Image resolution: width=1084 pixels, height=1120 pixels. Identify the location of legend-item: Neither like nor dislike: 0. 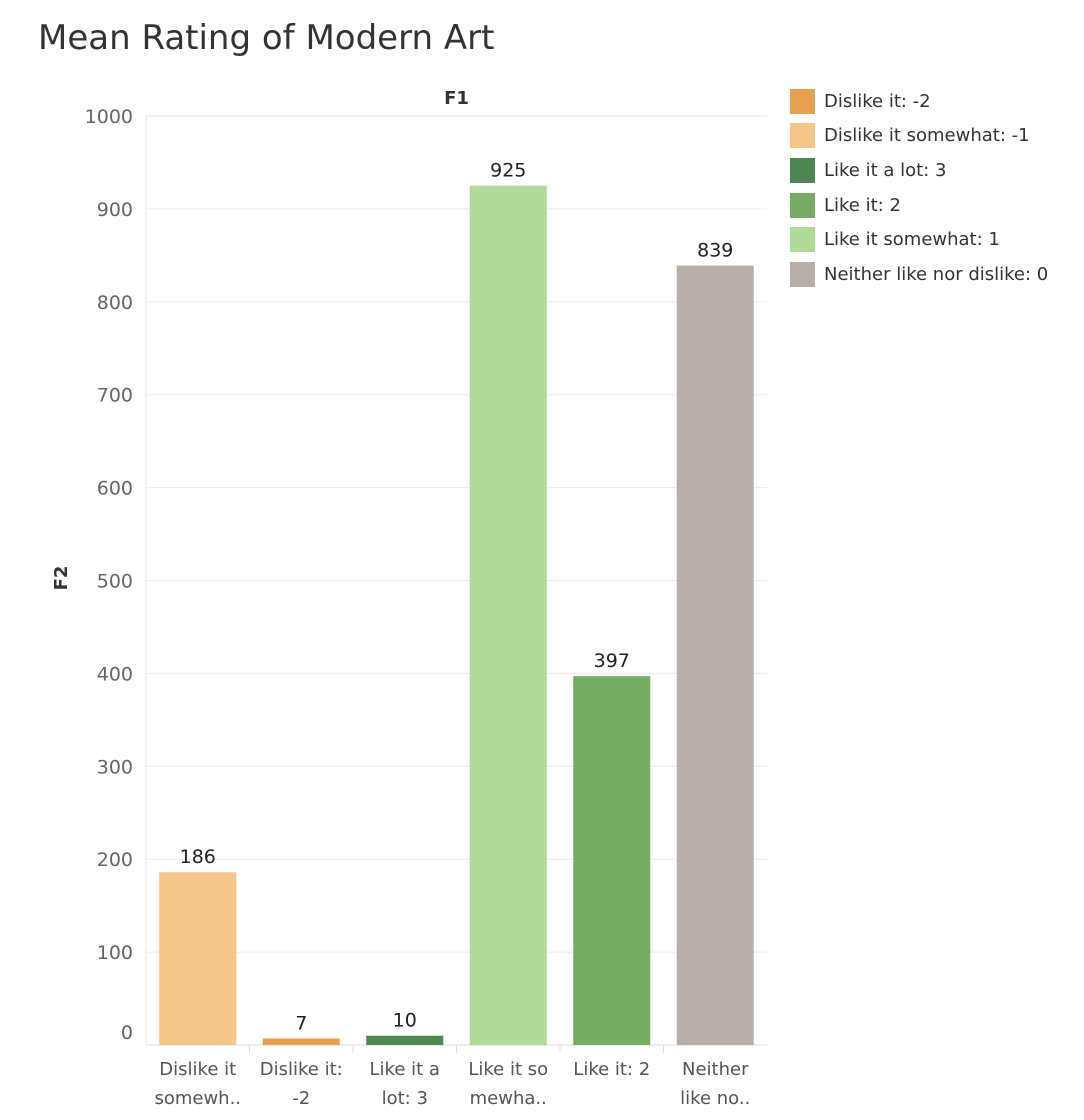
(935, 274).